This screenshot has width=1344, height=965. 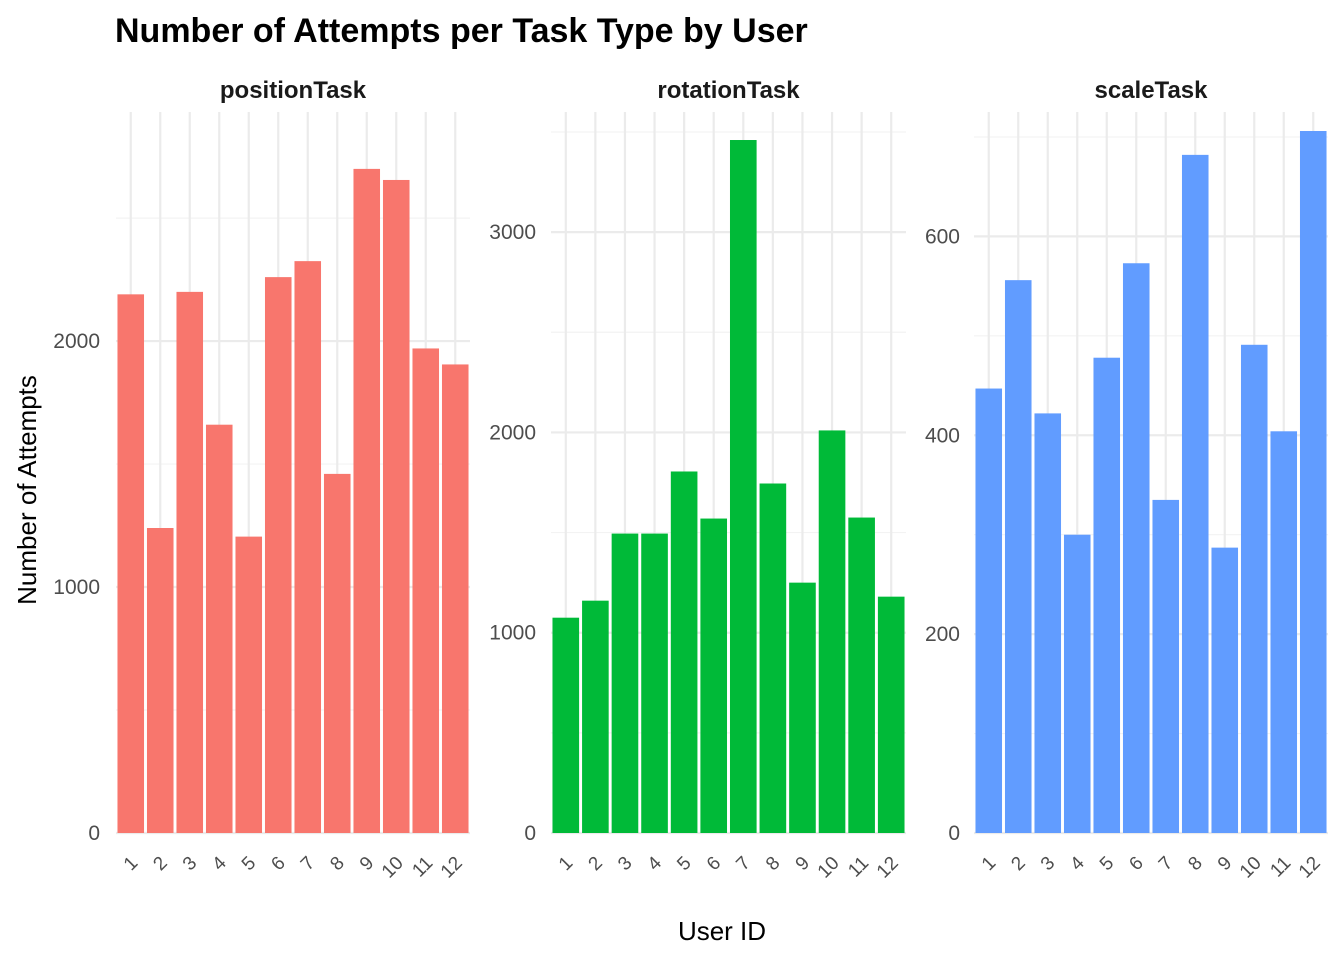 What do you see at coordinates (1152, 90) in the screenshot?
I see `facet-strip-label: scaleTask` at bounding box center [1152, 90].